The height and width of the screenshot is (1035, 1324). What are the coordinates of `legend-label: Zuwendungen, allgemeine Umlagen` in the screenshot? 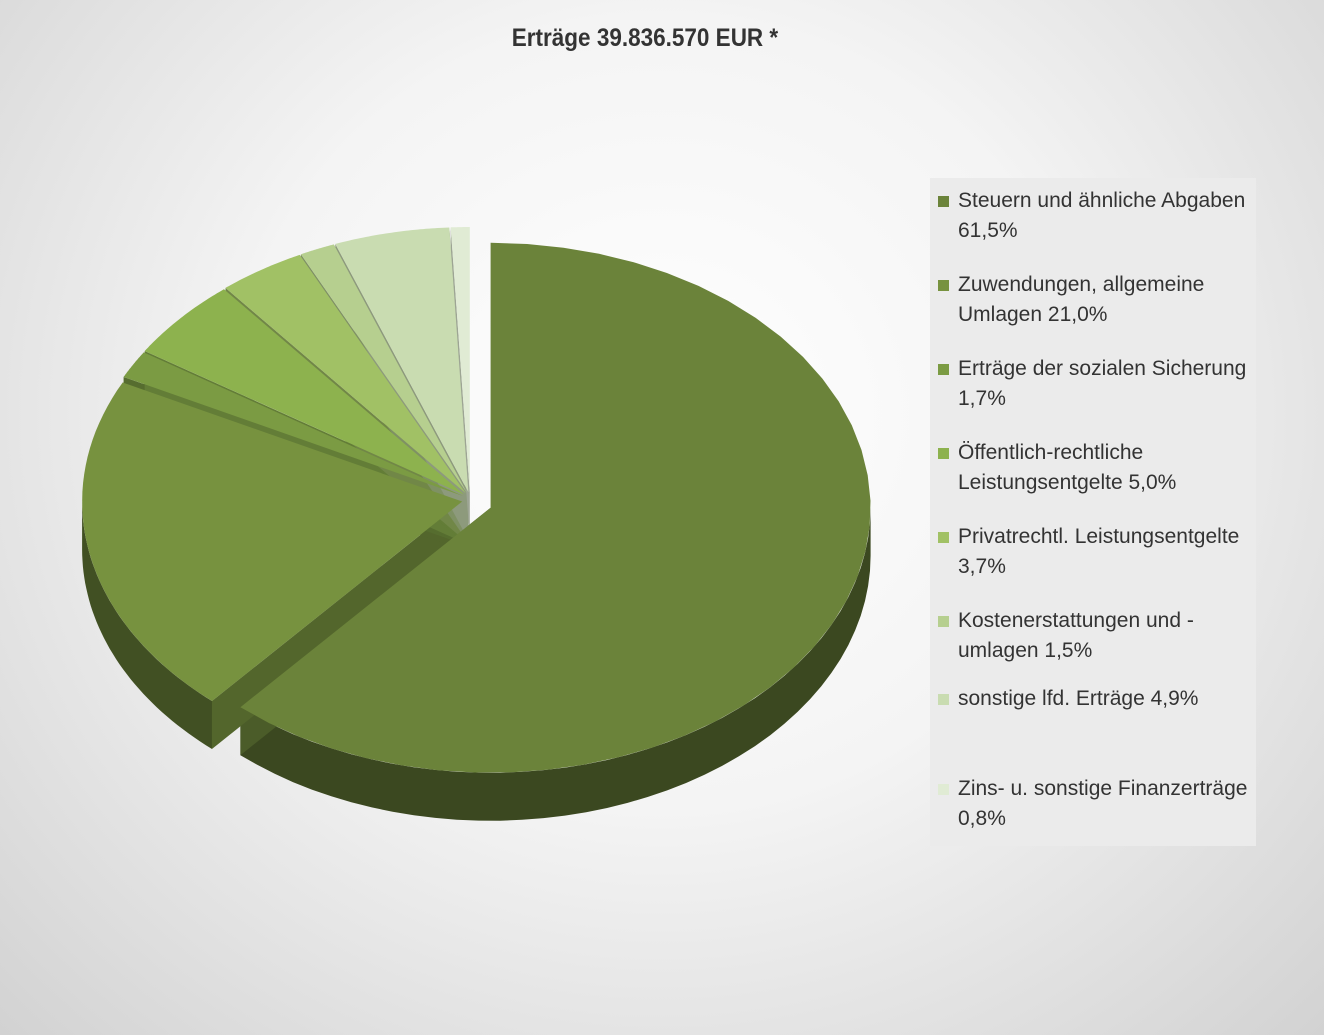 It's located at (1081, 299).